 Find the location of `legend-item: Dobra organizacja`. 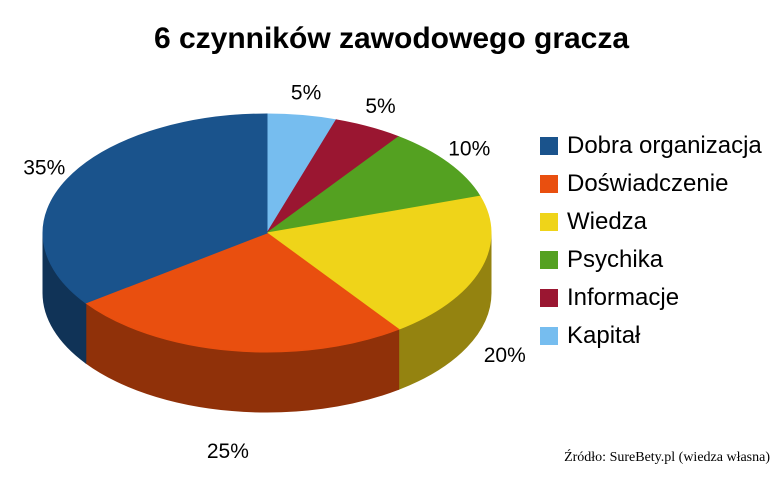

legend-item: Dobra organizacja is located at coordinates (651, 146).